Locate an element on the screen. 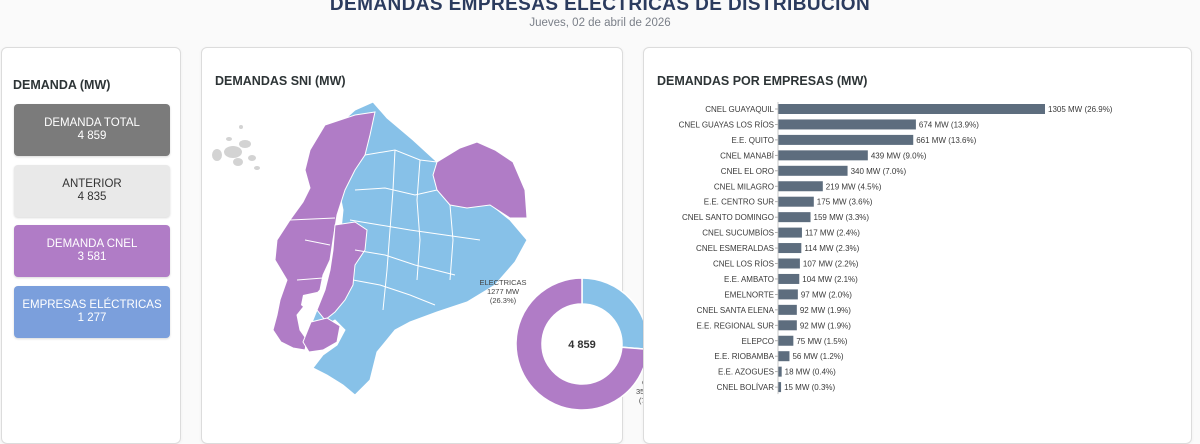  bar-category-label: CNEL SANTO DOMINGO is located at coordinates (728, 217).